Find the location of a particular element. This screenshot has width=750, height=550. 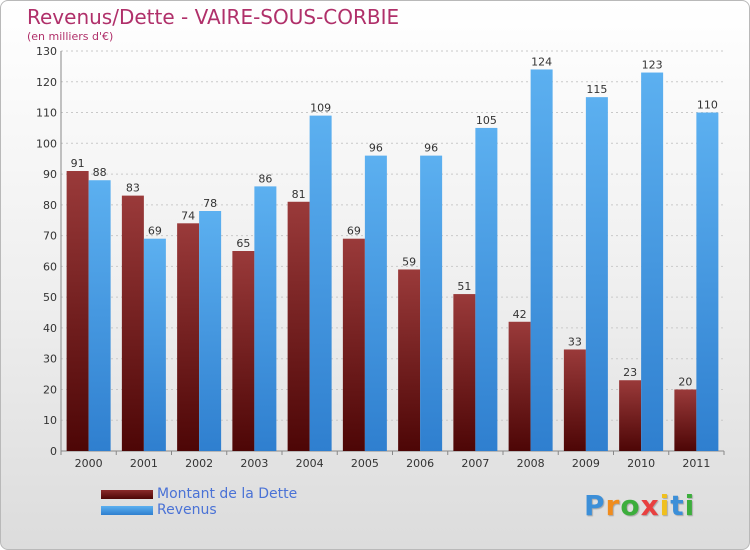

x-tick-label: 2005 is located at coordinates (365, 463).